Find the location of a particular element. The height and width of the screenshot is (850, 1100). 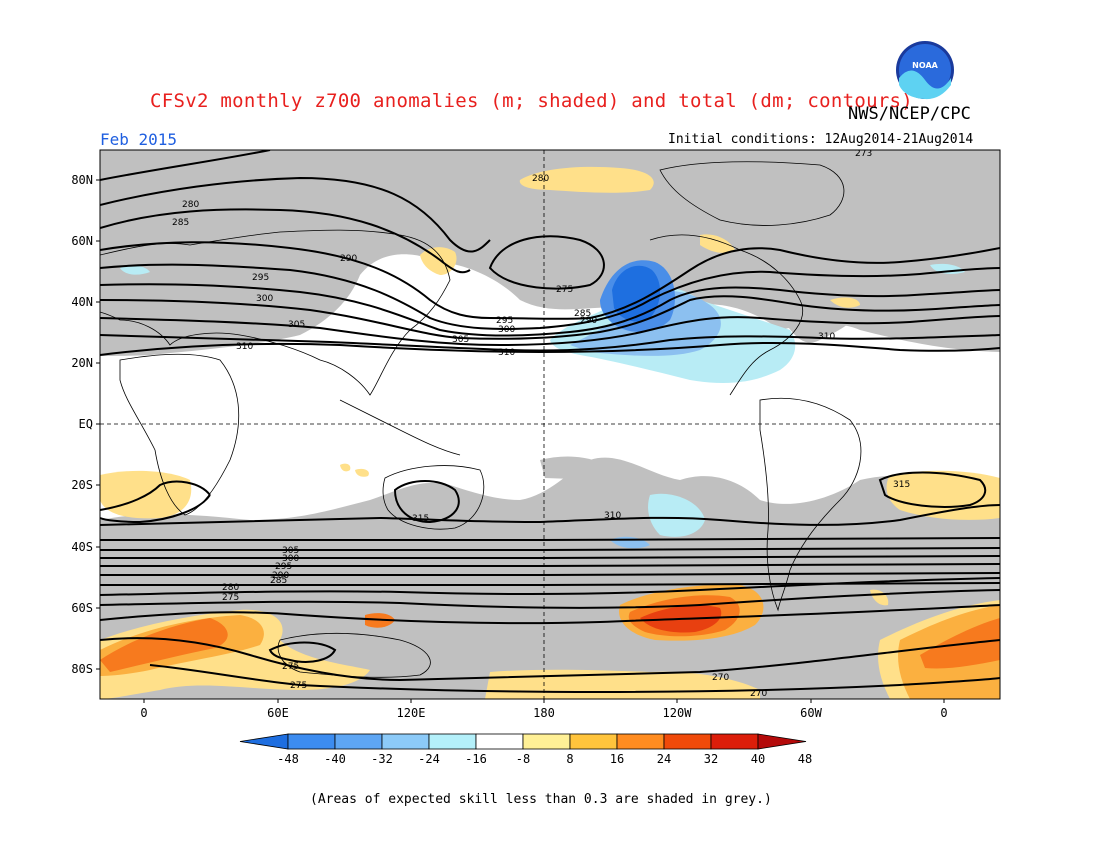

contour-label: 273 is located at coordinates (863, 154).